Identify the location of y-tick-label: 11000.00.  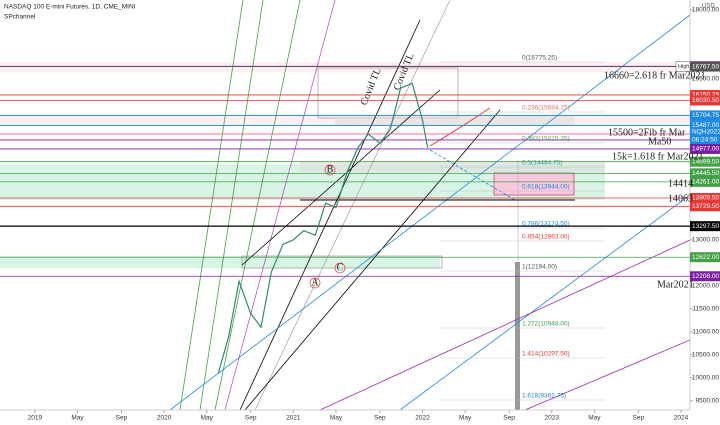
(705, 332).